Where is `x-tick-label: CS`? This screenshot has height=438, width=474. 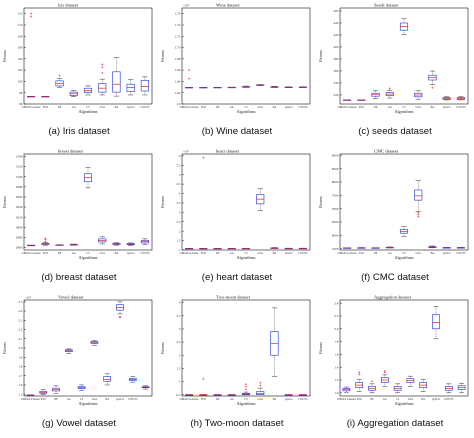
x-tick-label: CS is located at coordinates (246, 253).